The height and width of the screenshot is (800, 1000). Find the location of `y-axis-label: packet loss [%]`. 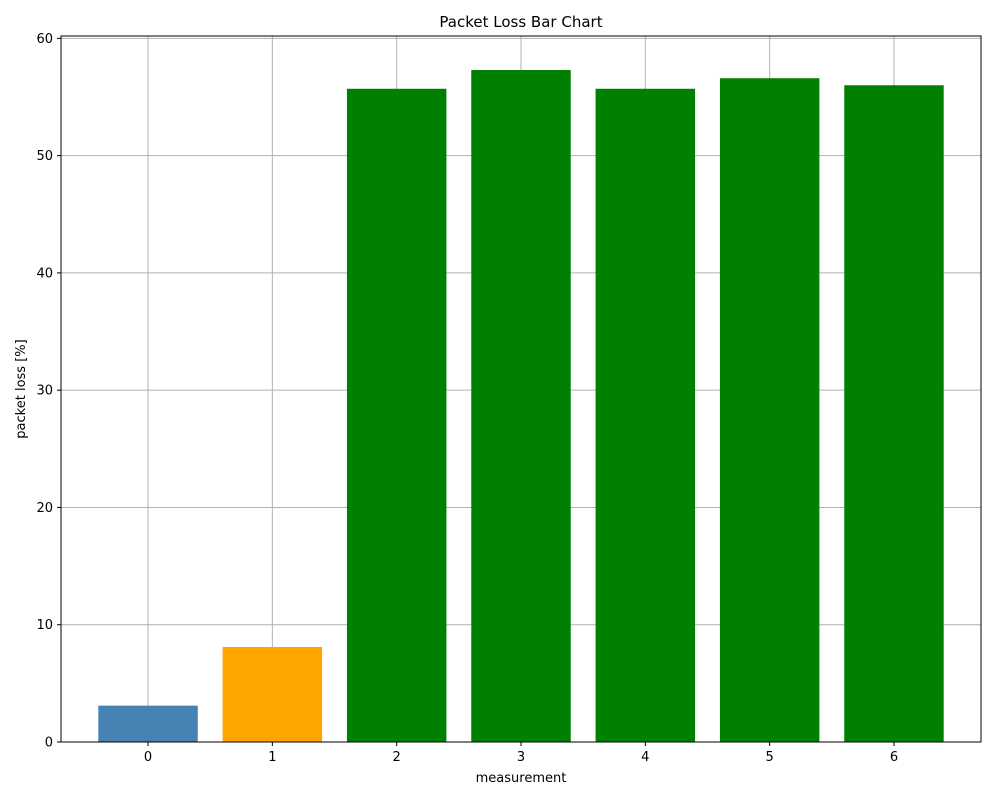

y-axis-label: packet loss [%] is located at coordinates (21, 388).